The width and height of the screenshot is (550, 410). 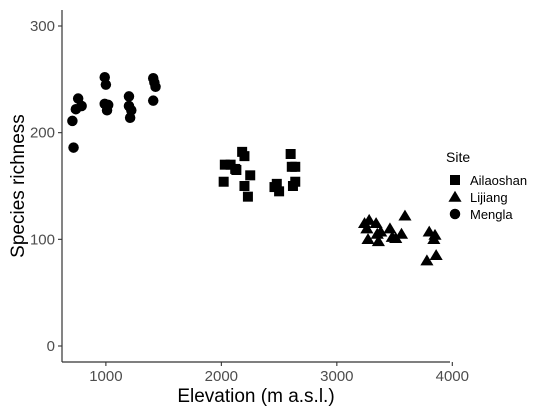 What do you see at coordinates (455, 214) in the screenshot?
I see `legend-key-circle` at bounding box center [455, 214].